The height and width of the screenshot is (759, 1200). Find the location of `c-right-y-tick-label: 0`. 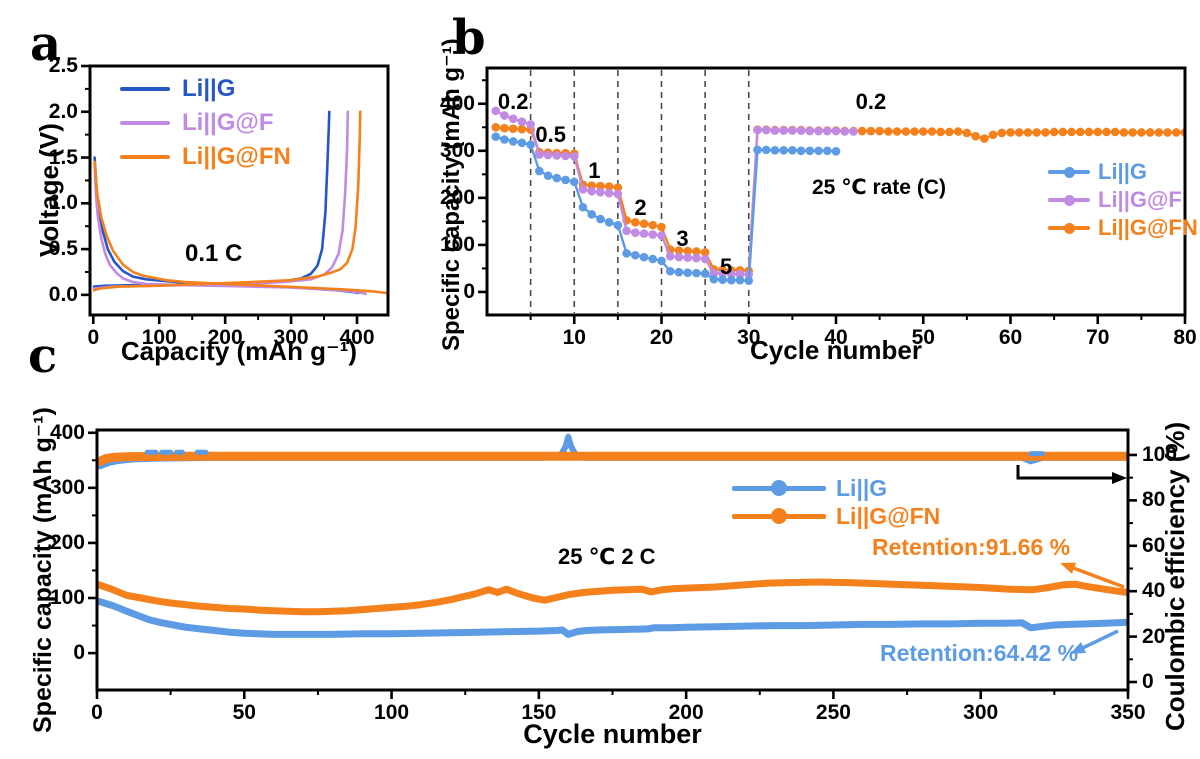

c-right-y-tick-label: 0 is located at coordinates (1148, 681).